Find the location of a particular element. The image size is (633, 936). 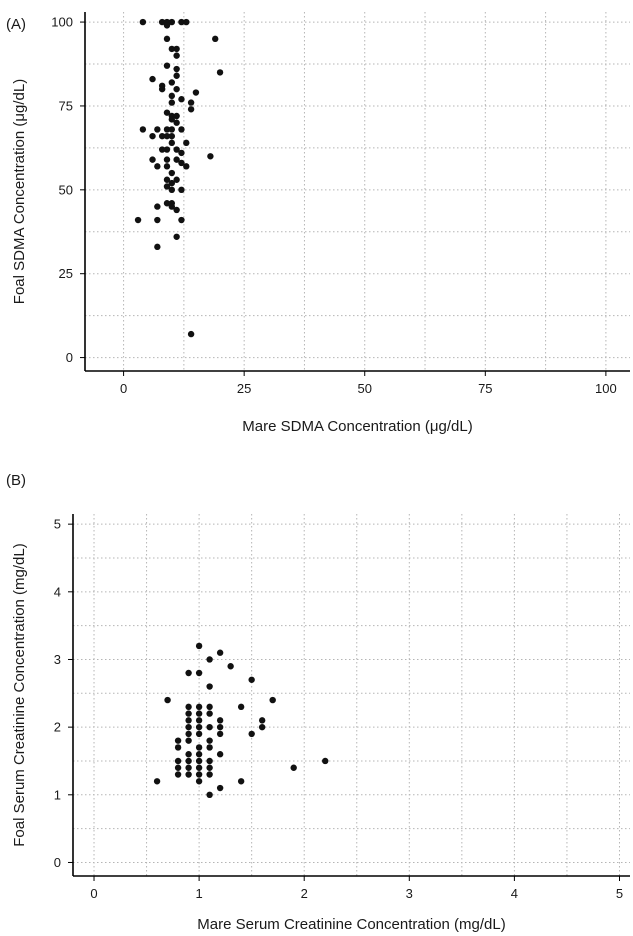

y-tick-label: 1 is located at coordinates (57, 794).